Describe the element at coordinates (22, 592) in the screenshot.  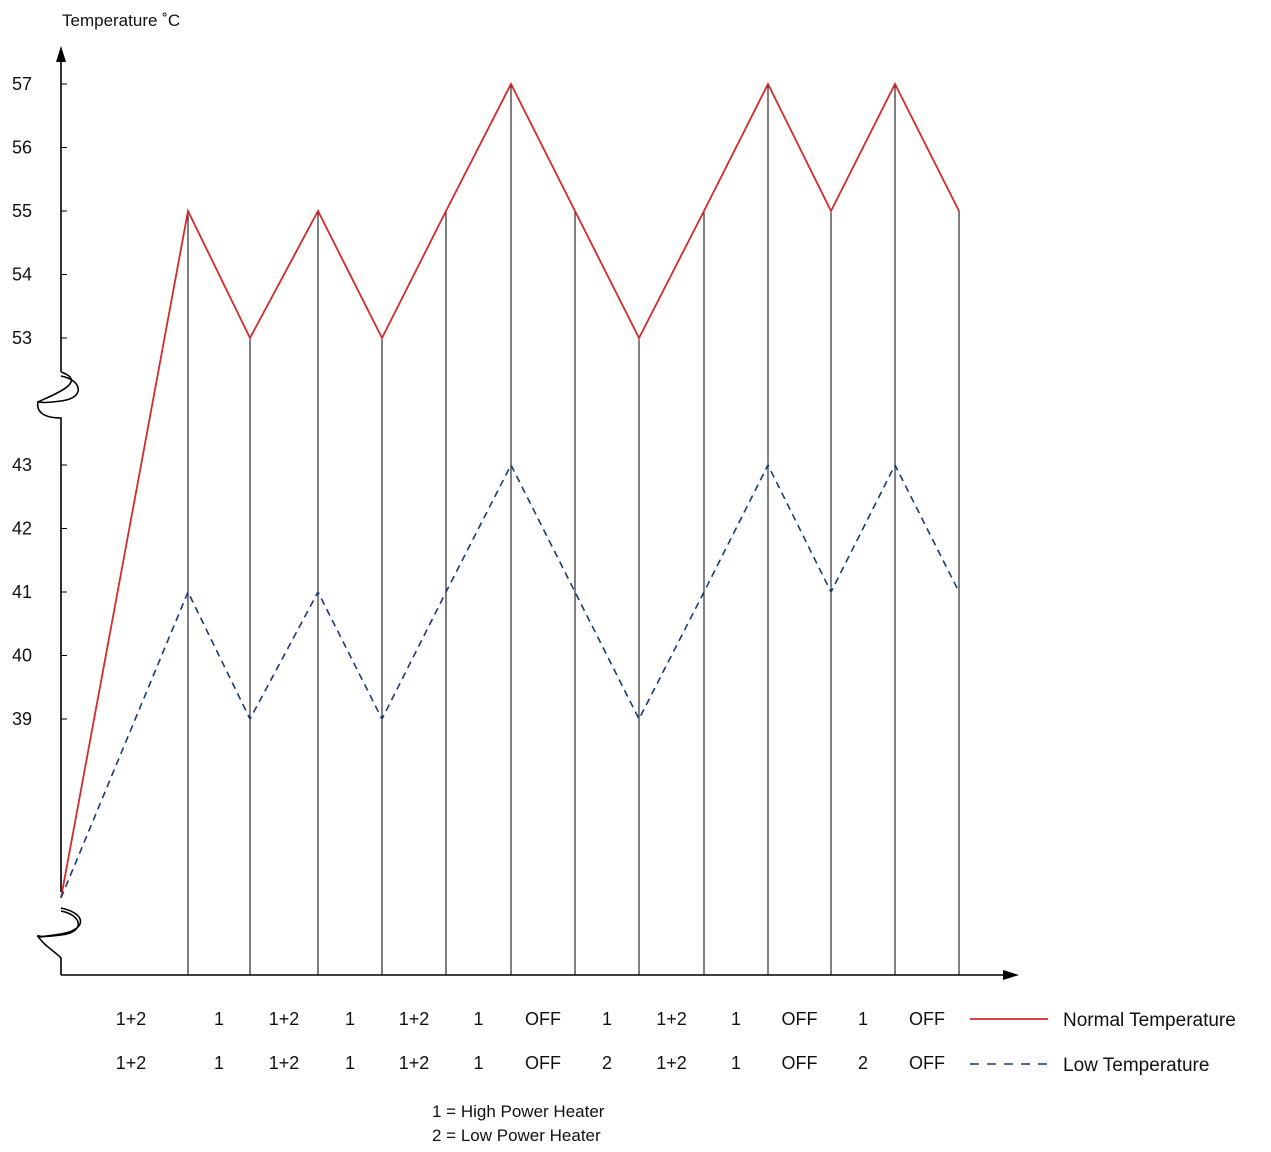
I see `y-tick-label: 41` at that location.